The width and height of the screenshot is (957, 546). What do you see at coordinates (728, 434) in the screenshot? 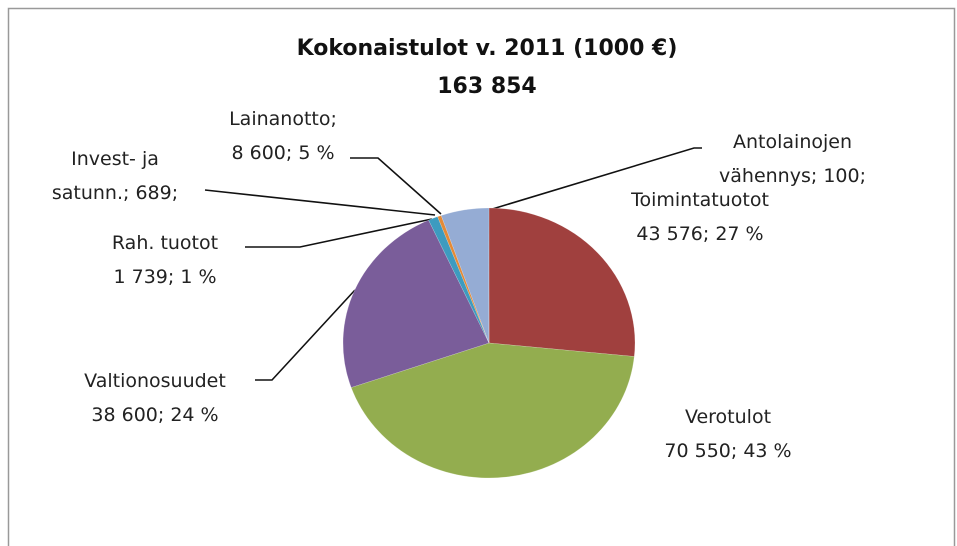
I see `data-label: Verotulot 70 550; 43 %` at bounding box center [728, 434].